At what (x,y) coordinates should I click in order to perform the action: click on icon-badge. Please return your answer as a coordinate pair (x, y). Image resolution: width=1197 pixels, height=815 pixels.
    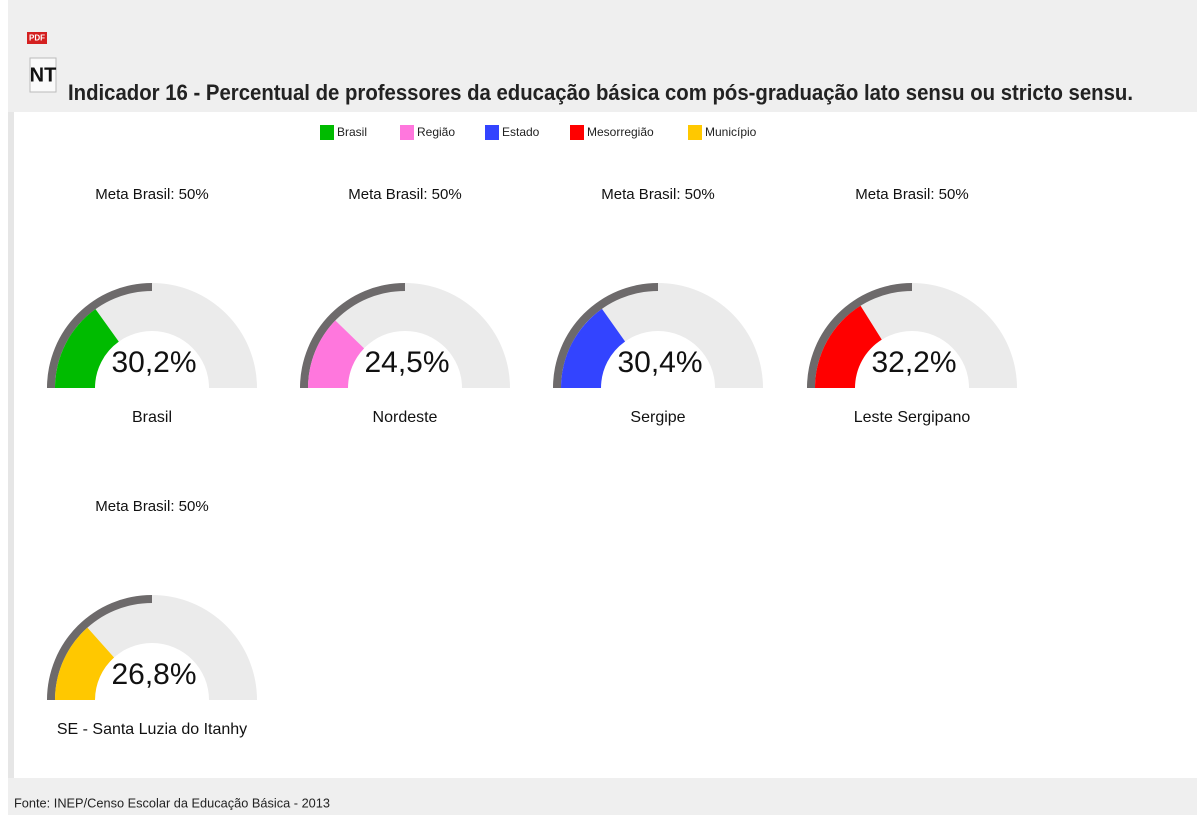
    Looking at the image, I should click on (37, 38).